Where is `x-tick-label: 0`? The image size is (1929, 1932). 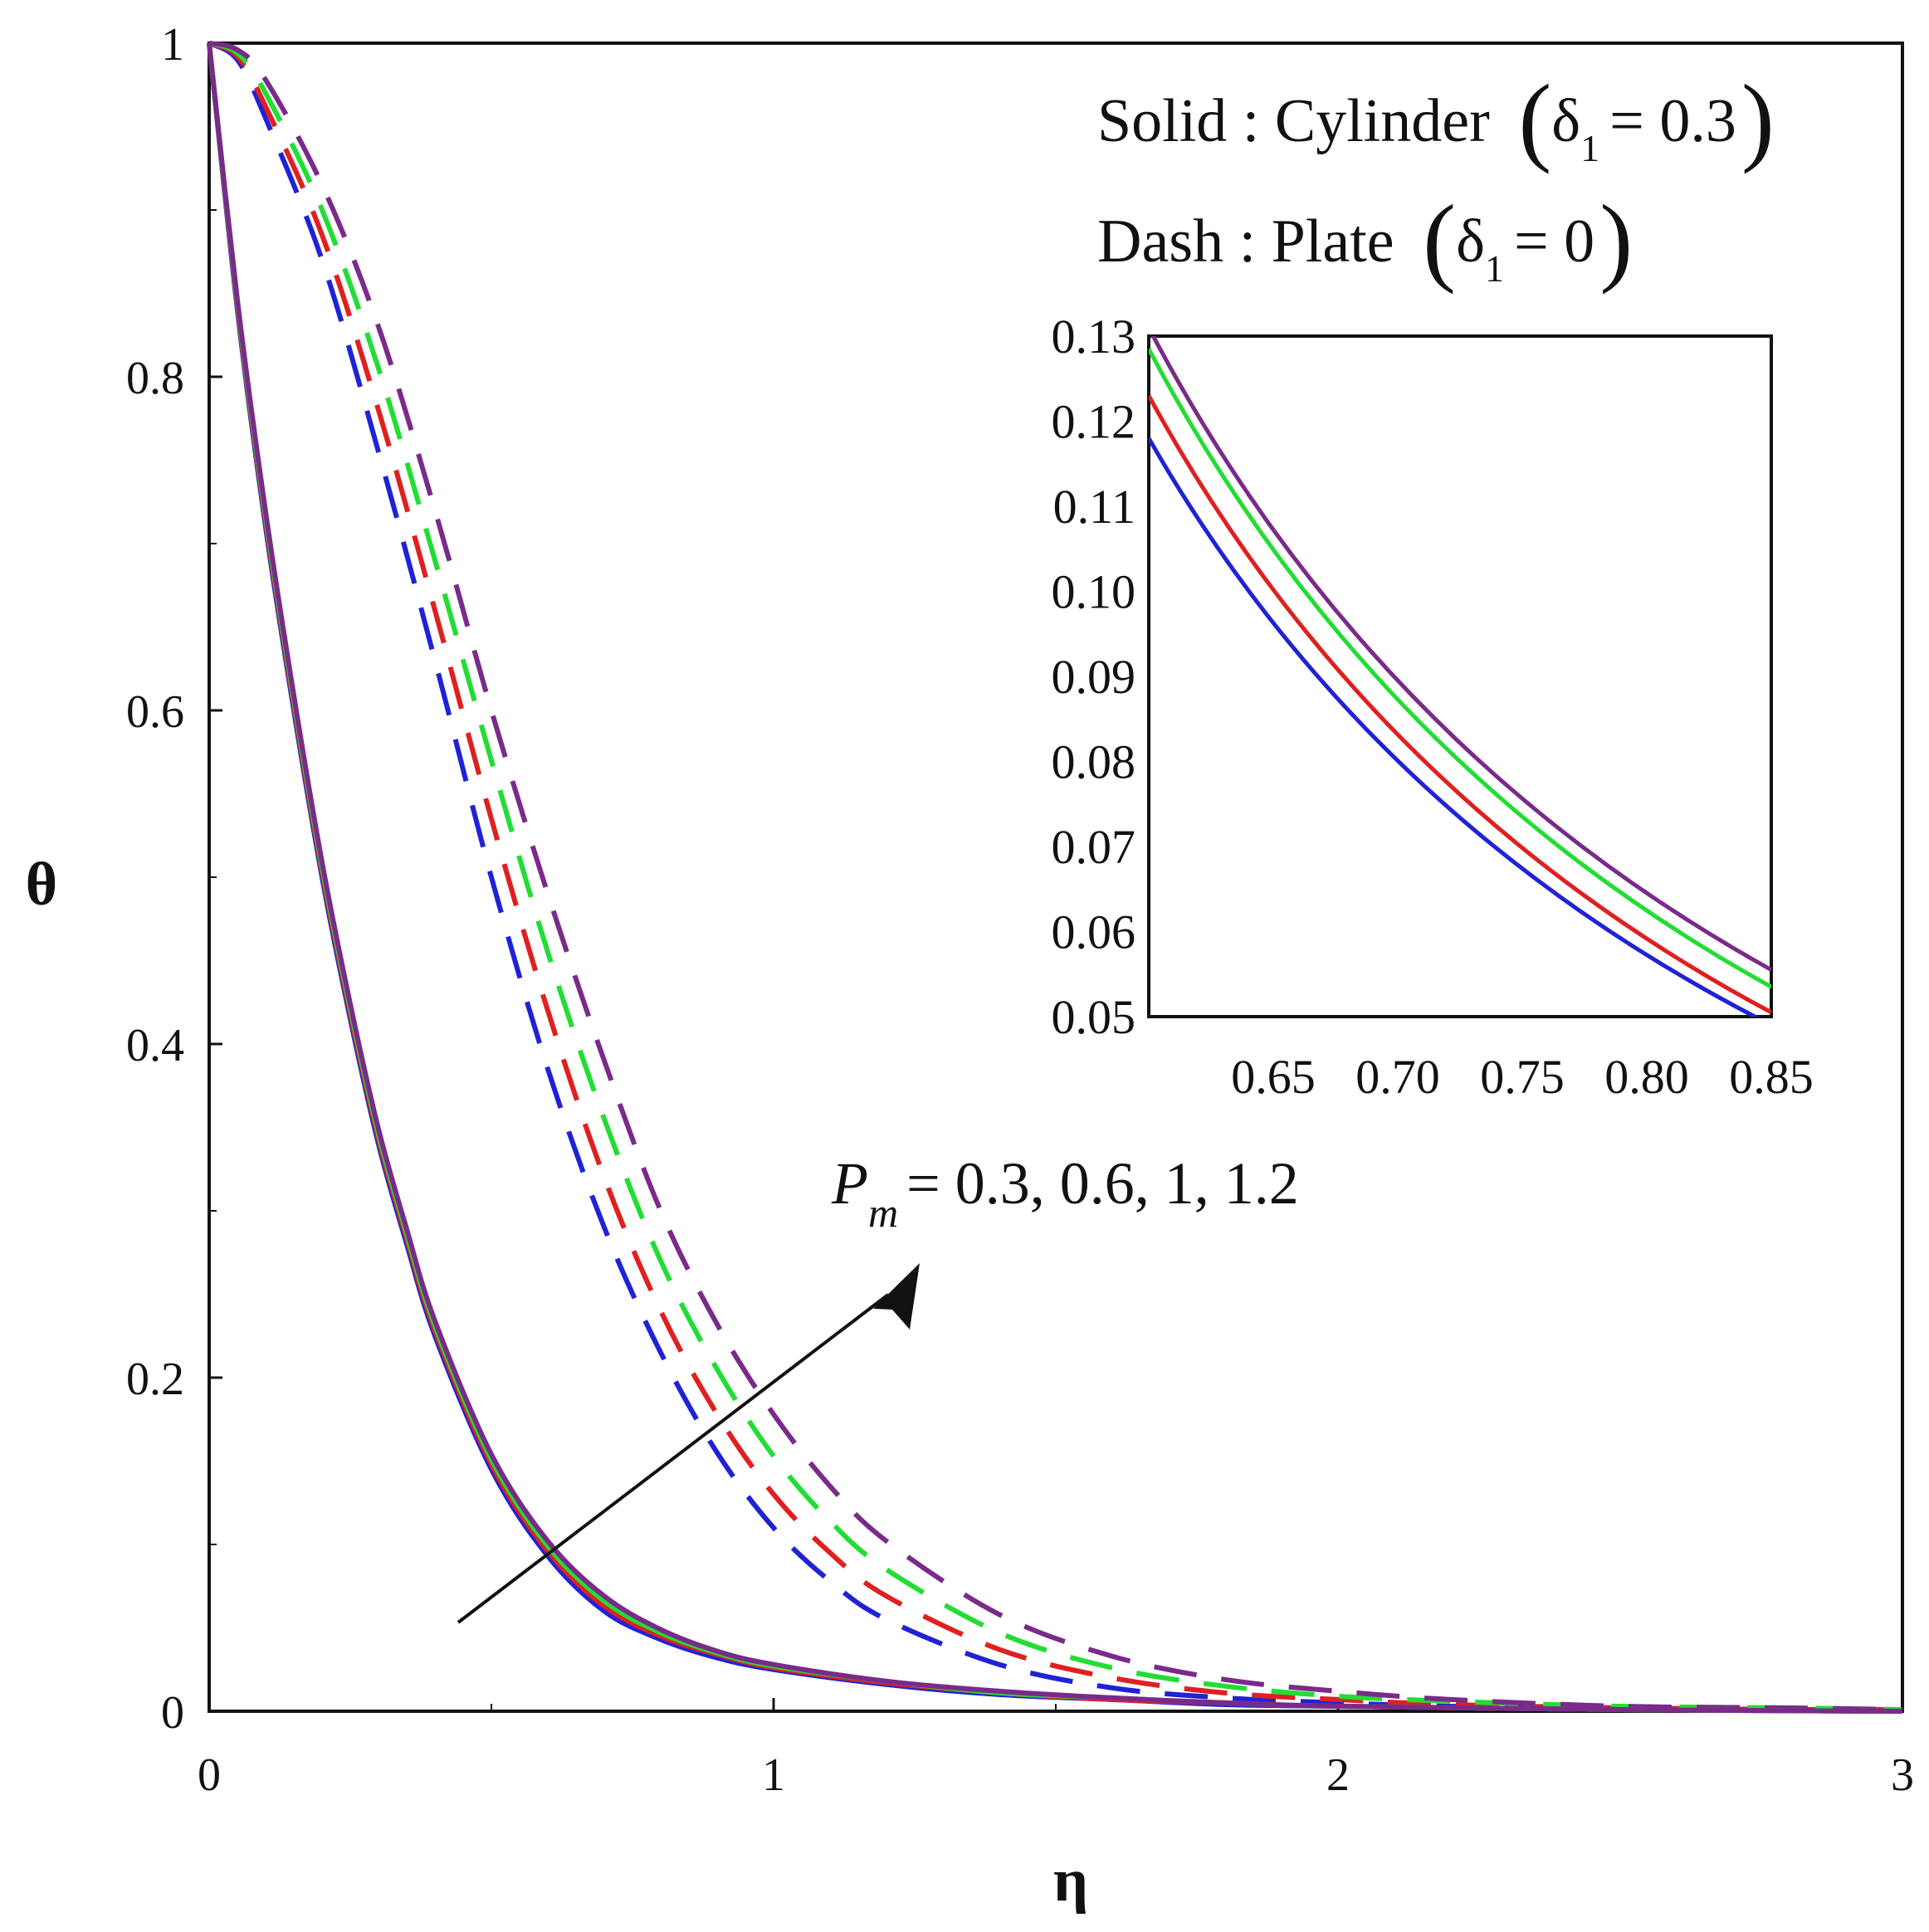
x-tick-label: 0 is located at coordinates (209, 1775).